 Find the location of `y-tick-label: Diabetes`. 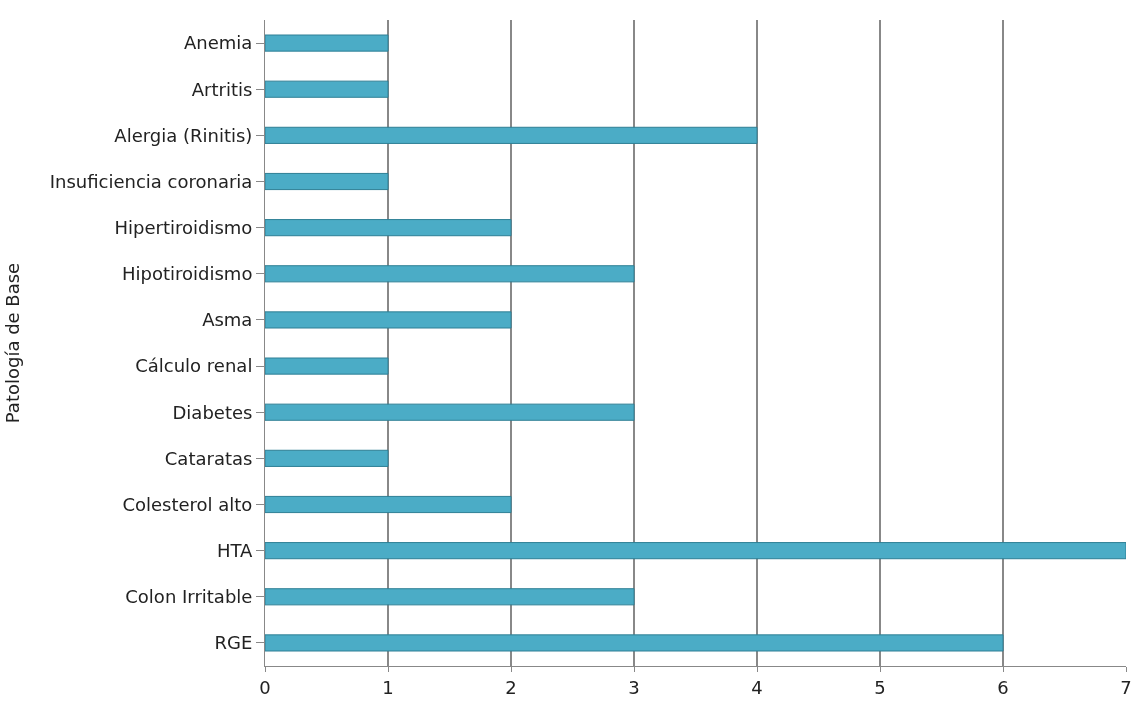

y-tick-label: Diabetes is located at coordinates (212, 412).